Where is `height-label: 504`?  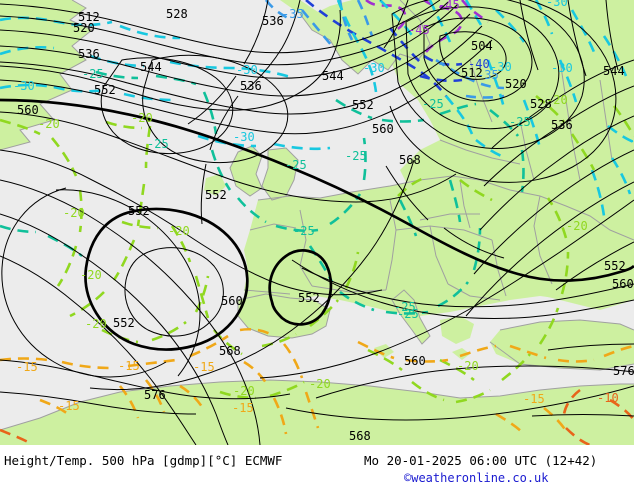 height-label: 504 is located at coordinates (482, 46).